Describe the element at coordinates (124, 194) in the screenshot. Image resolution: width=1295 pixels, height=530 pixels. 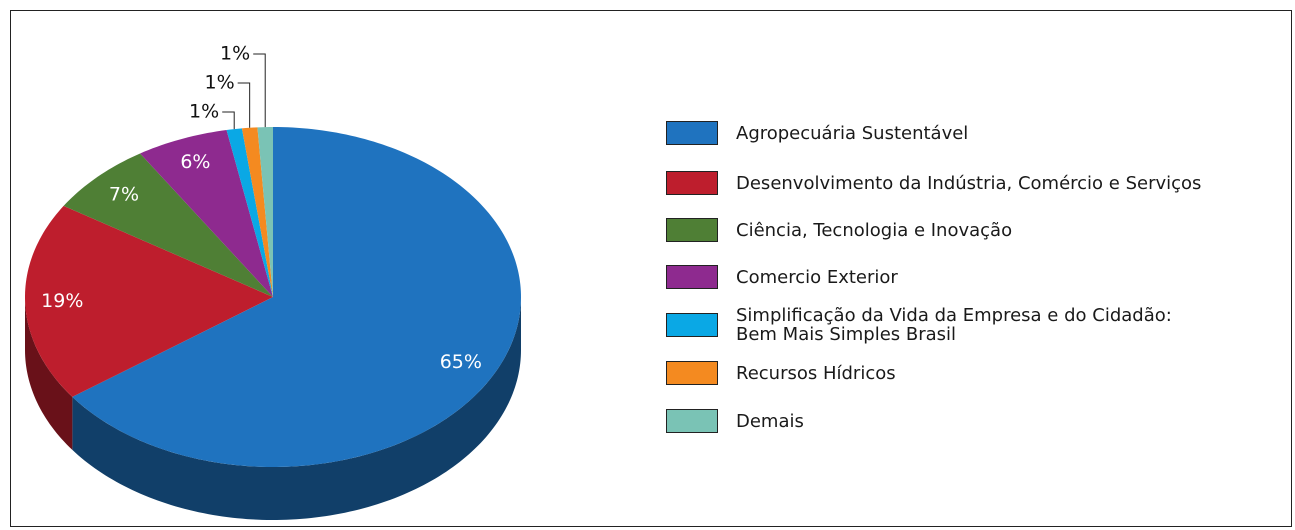
I see `data-label: 7%` at that location.